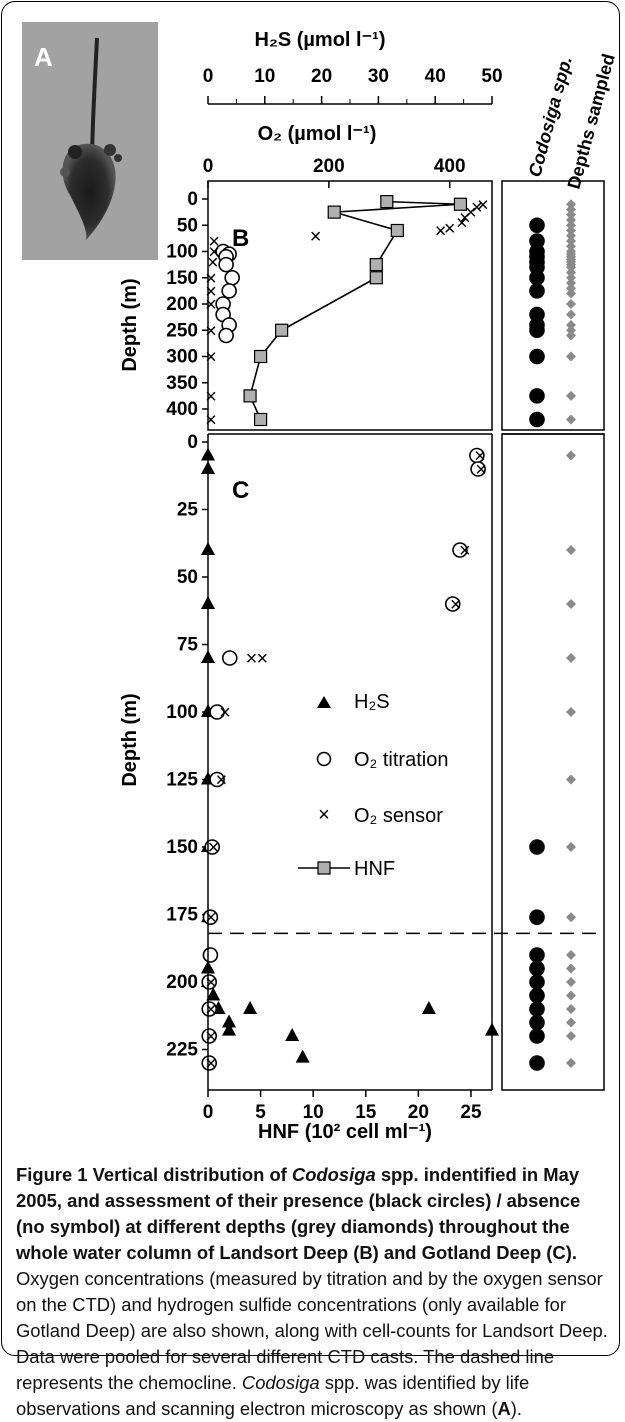  Describe the element at coordinates (372, 702) in the screenshot. I see `legend-h2s-label: H₂S` at that location.